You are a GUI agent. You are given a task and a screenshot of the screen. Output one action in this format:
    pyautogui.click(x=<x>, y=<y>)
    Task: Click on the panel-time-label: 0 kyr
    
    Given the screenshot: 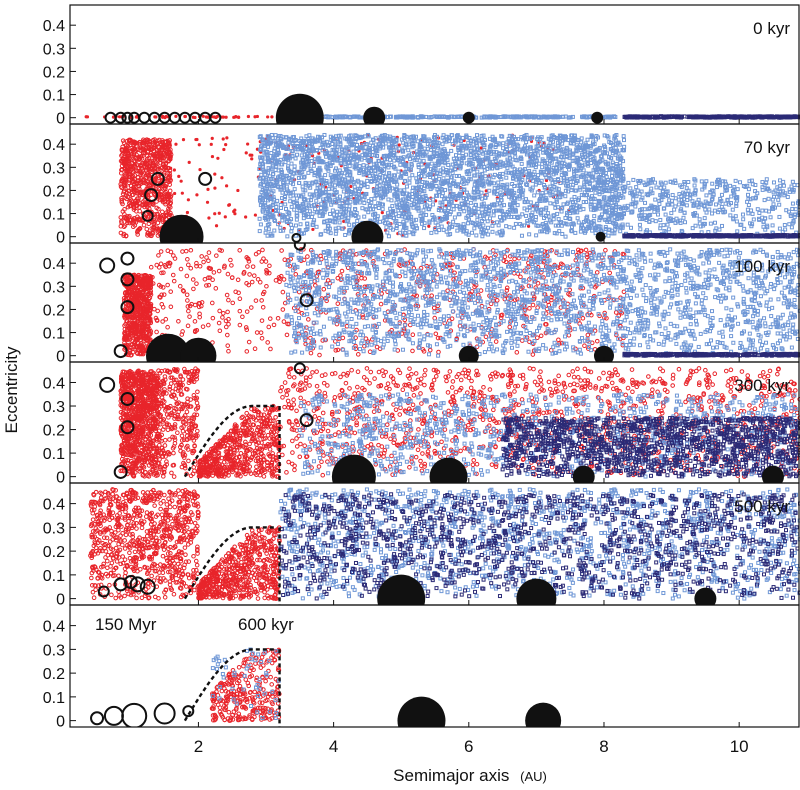 What is the action you would take?
    pyautogui.click(x=771, y=28)
    